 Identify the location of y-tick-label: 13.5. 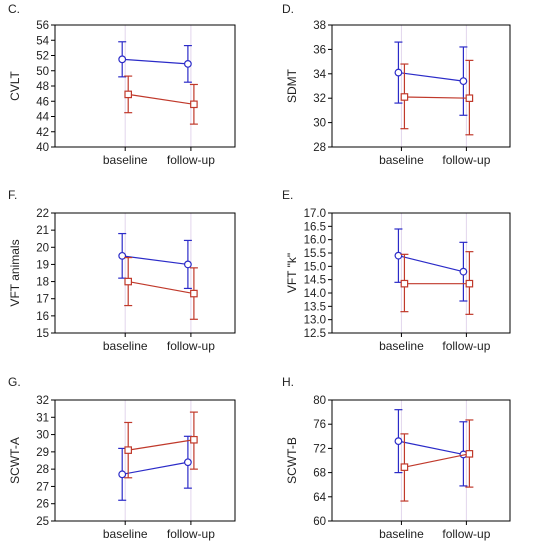
(315, 307).